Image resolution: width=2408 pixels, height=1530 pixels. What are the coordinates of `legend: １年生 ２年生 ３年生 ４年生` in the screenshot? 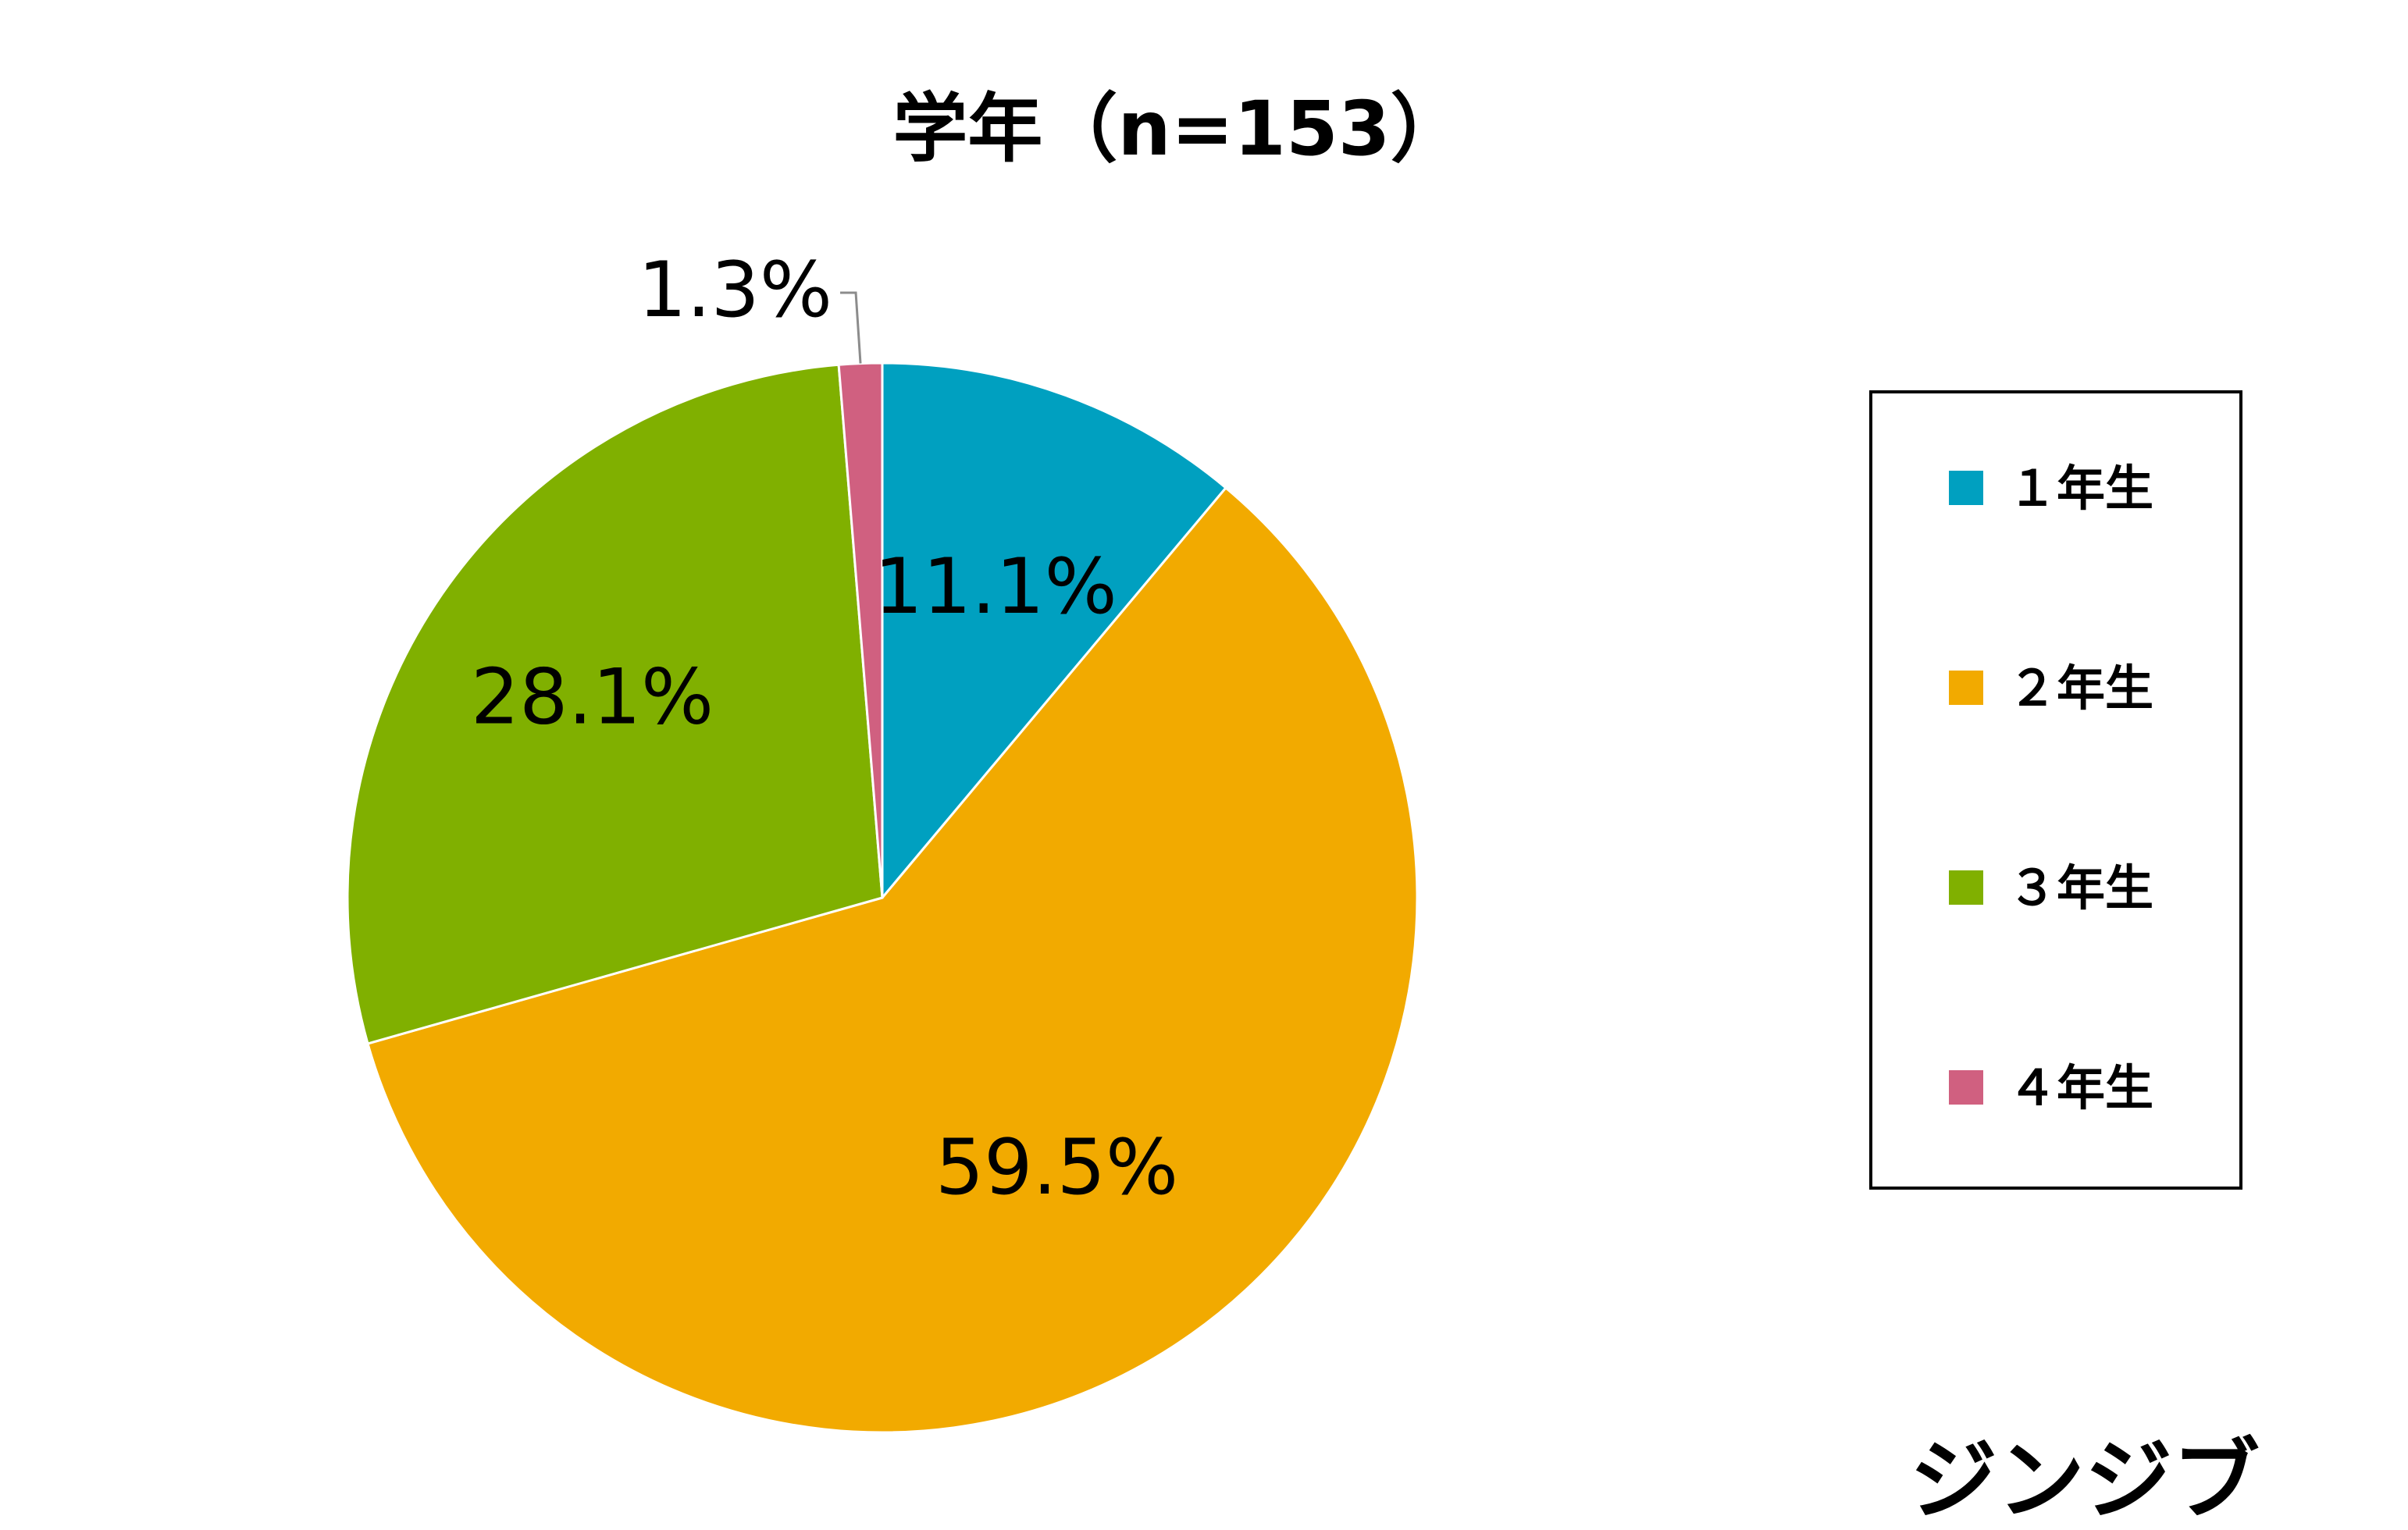 It's located at (2055, 790).